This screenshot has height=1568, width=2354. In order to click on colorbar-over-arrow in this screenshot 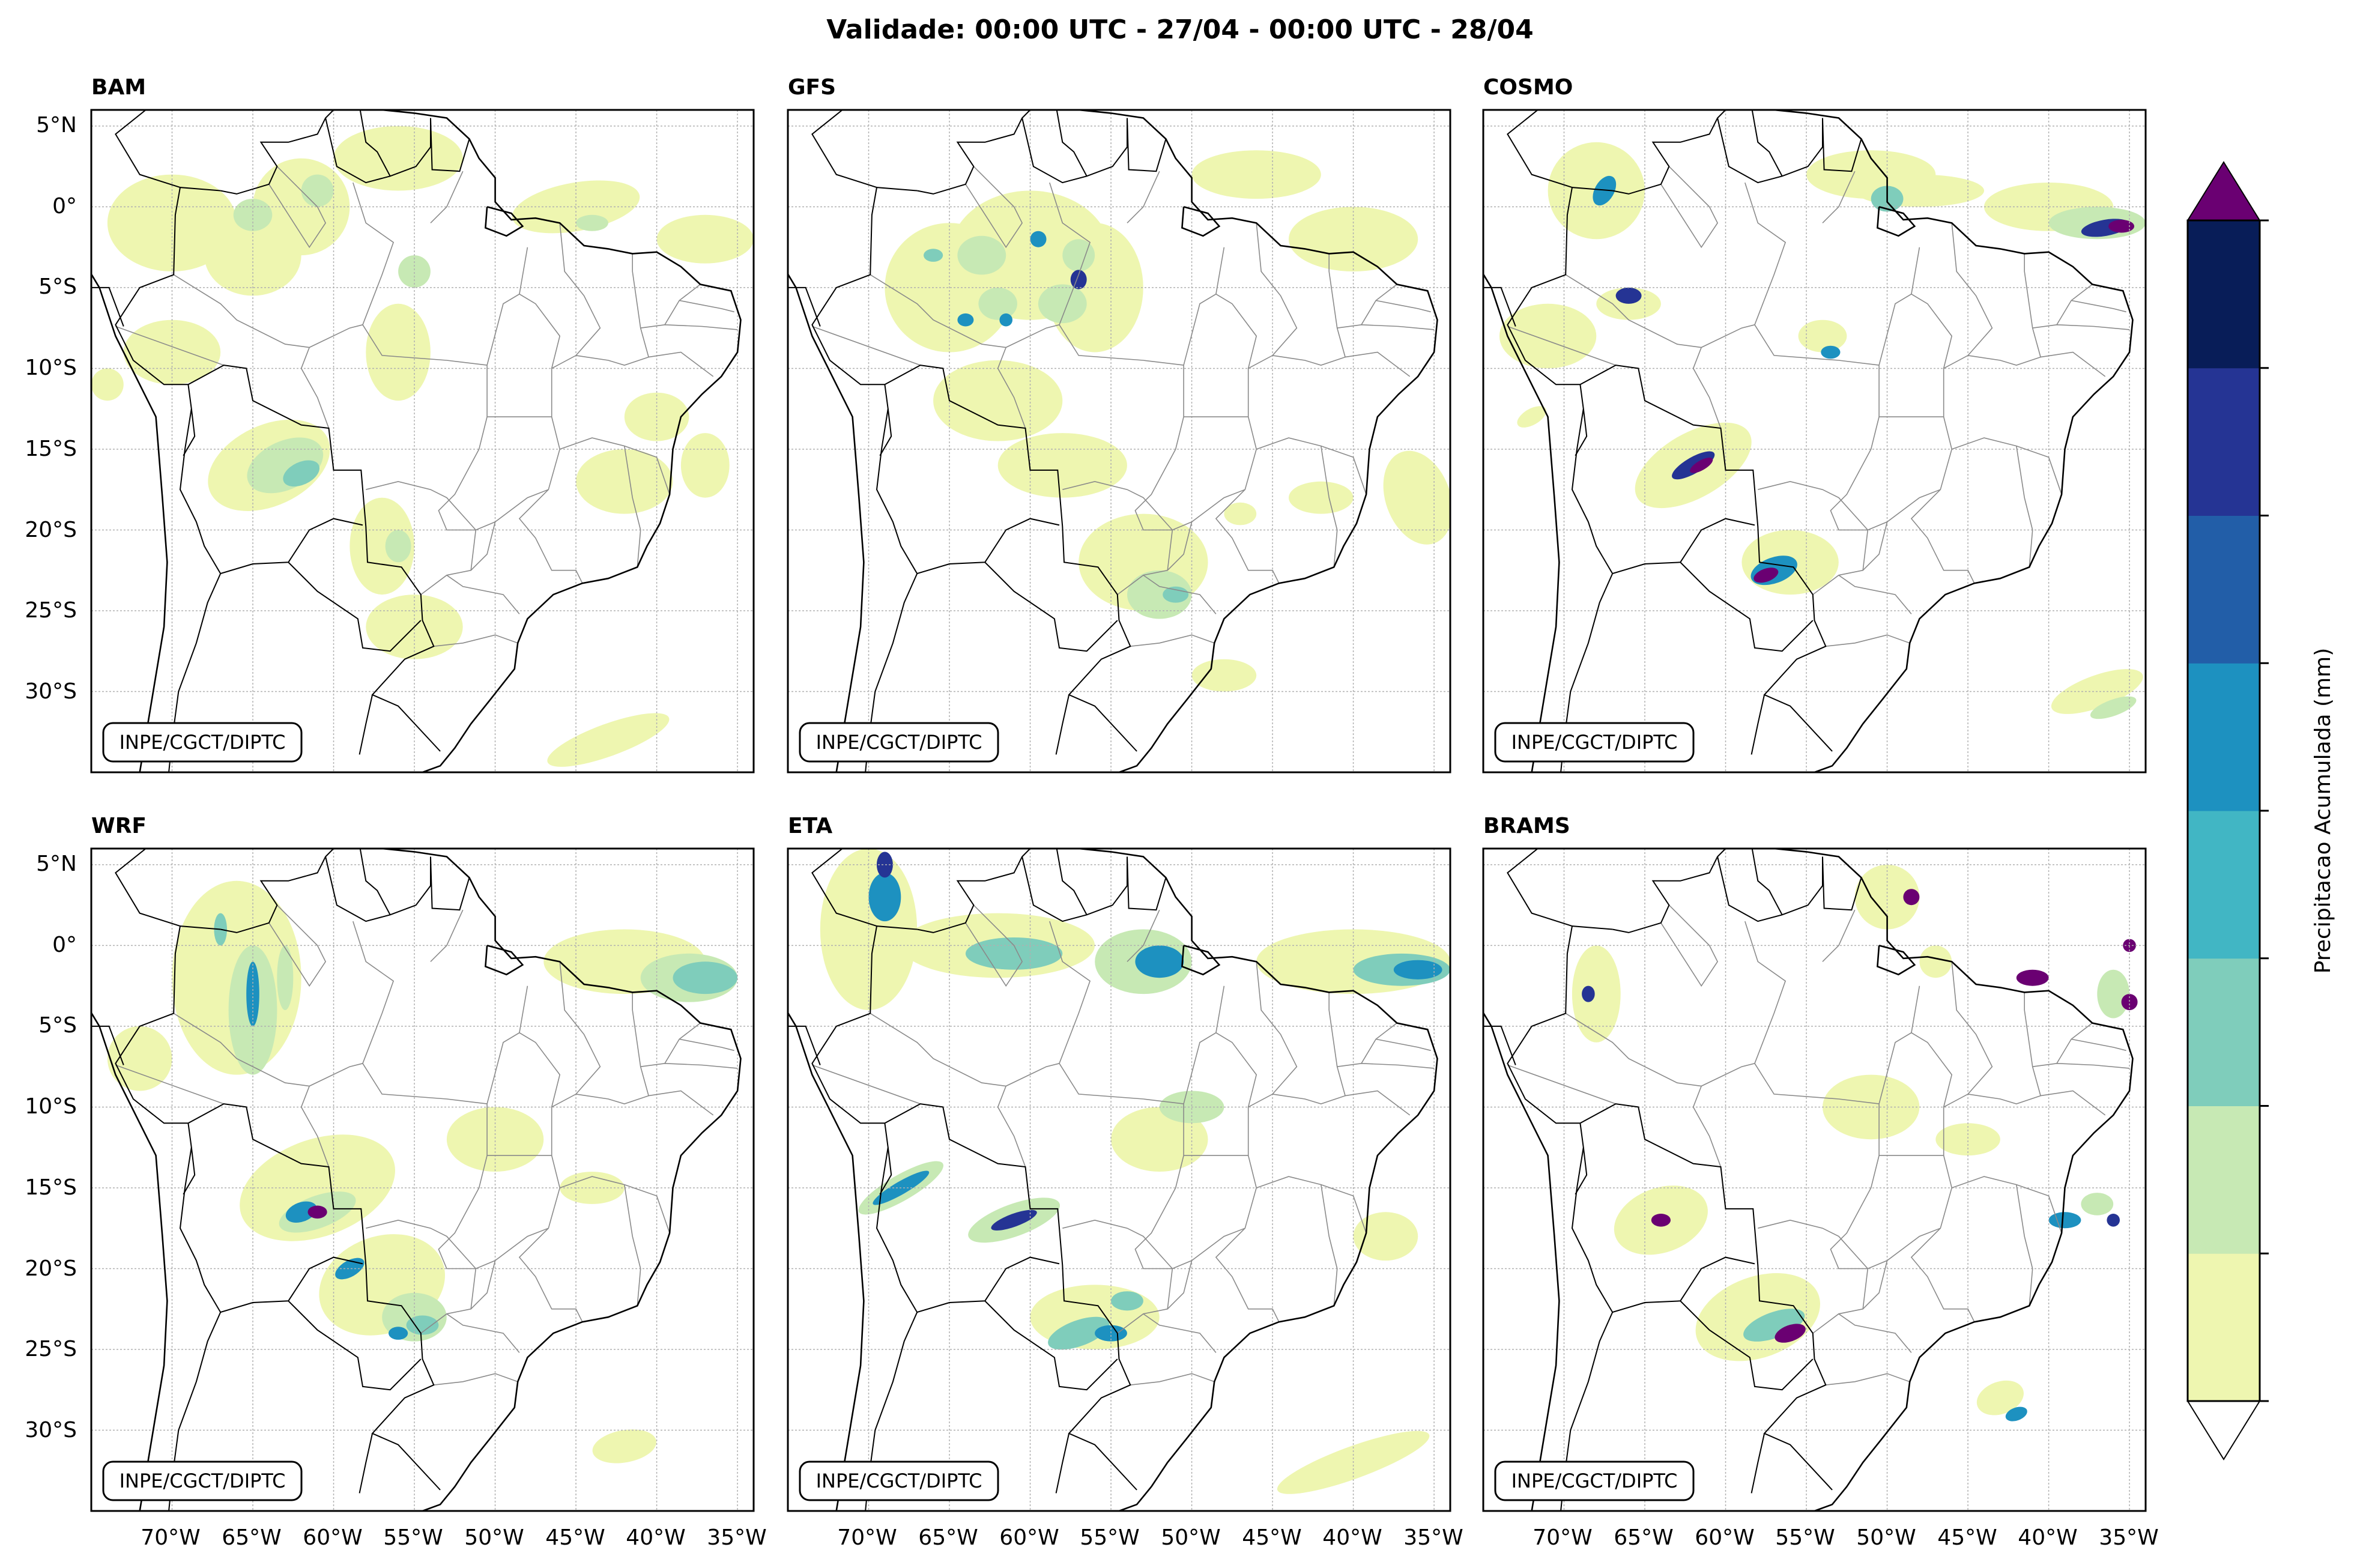, I will do `click(2224, 191)`.